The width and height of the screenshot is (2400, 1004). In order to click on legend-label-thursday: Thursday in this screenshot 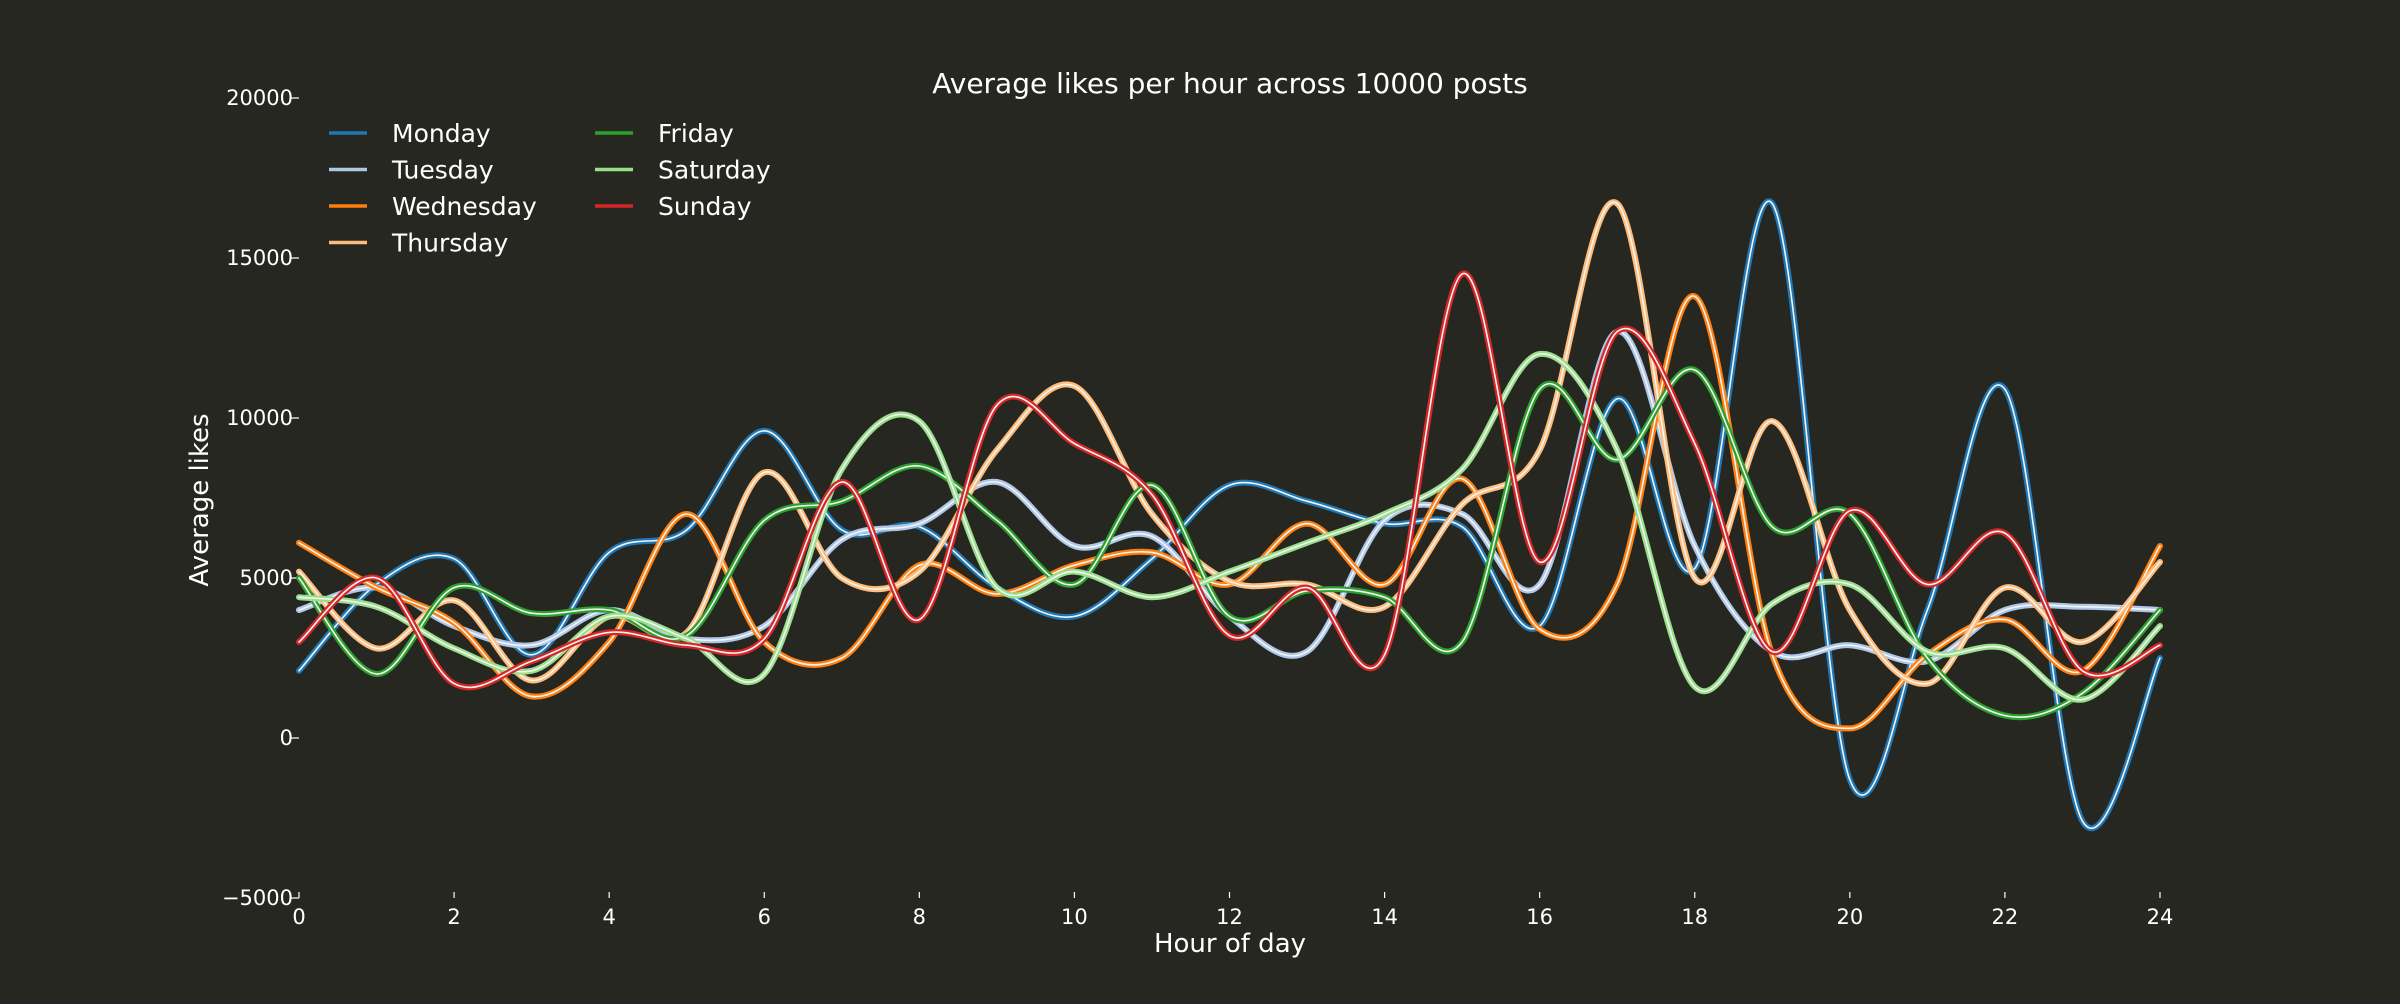, I will do `click(449, 243)`.